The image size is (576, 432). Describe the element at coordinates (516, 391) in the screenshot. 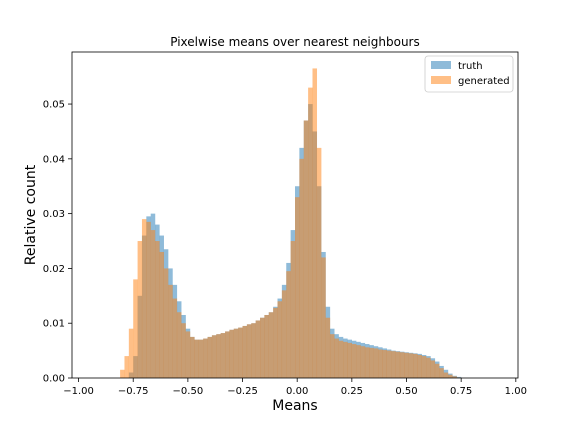

I see `x-tick-label-8: 1.00` at that location.